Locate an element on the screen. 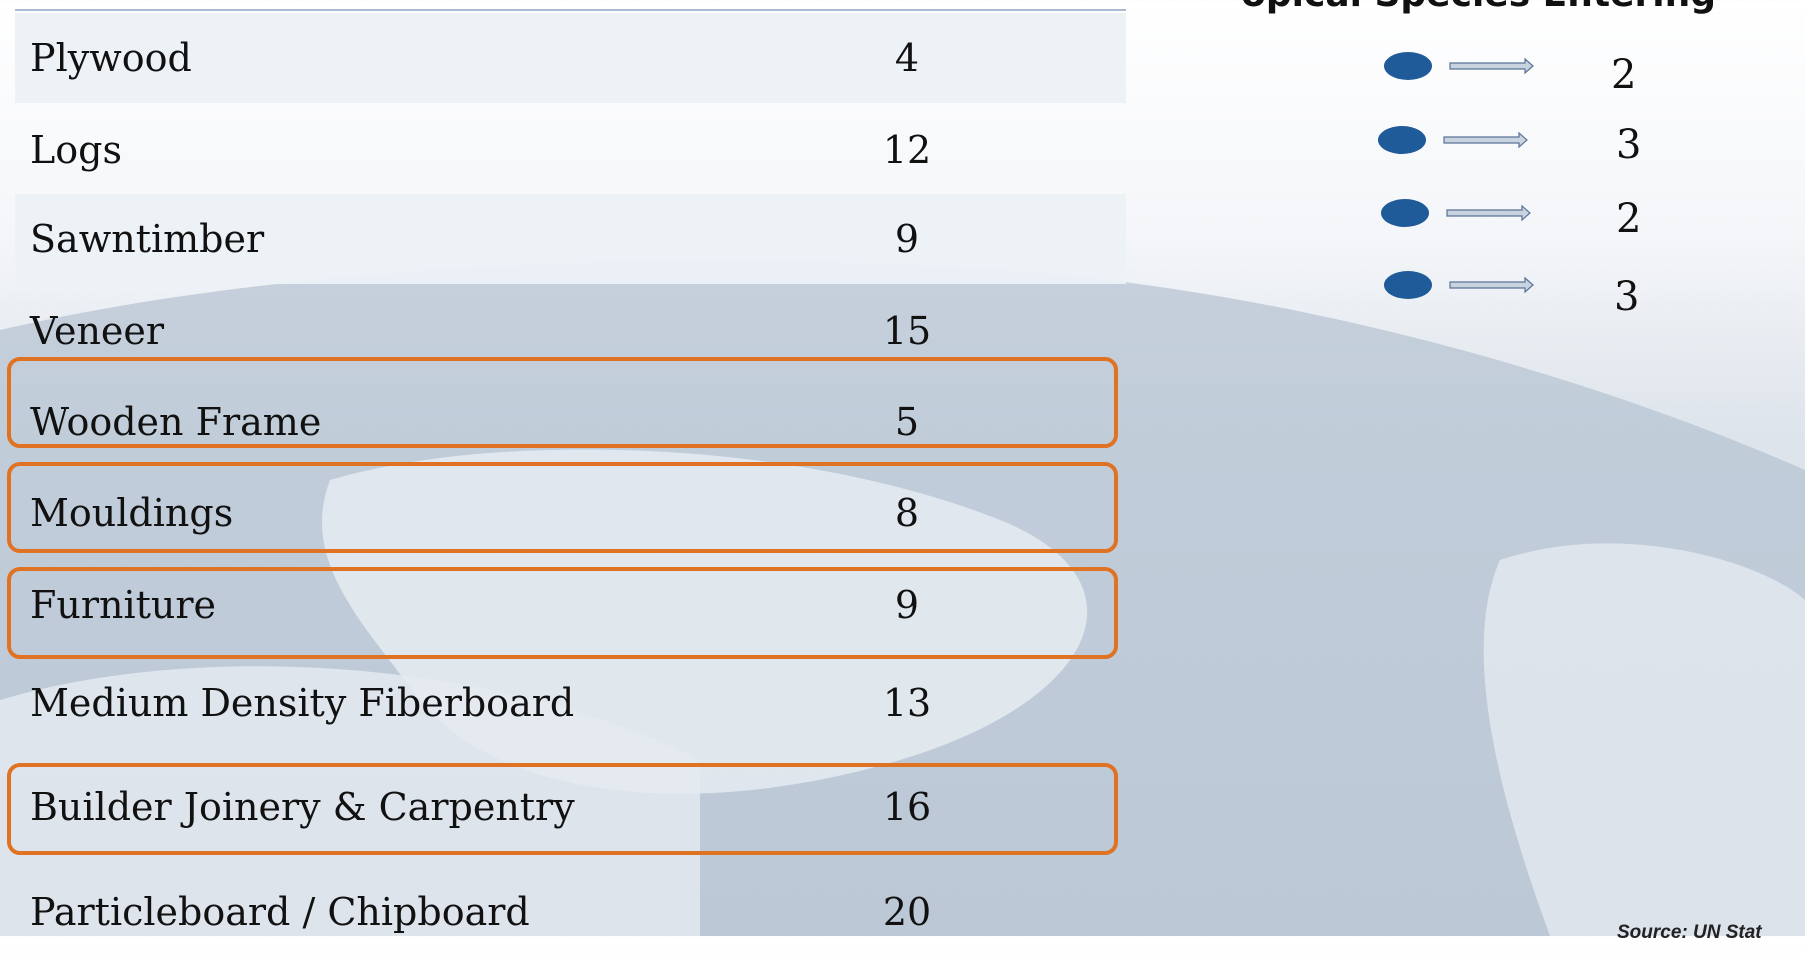 This screenshot has width=1805, height=957. row-label: Medium Density Fiberboard is located at coordinates (302, 703).